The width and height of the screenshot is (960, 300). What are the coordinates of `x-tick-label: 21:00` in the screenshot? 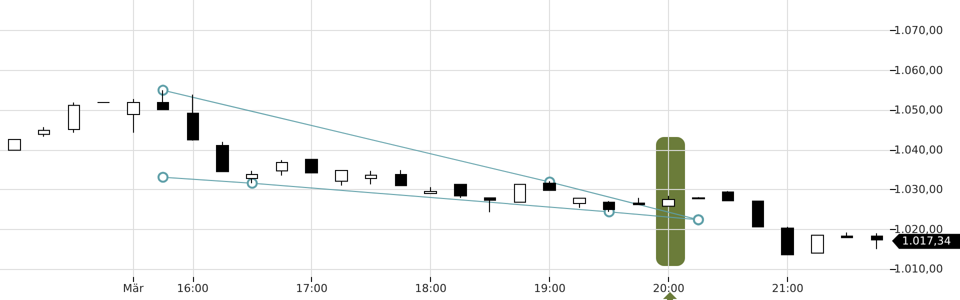 It's located at (788, 288).